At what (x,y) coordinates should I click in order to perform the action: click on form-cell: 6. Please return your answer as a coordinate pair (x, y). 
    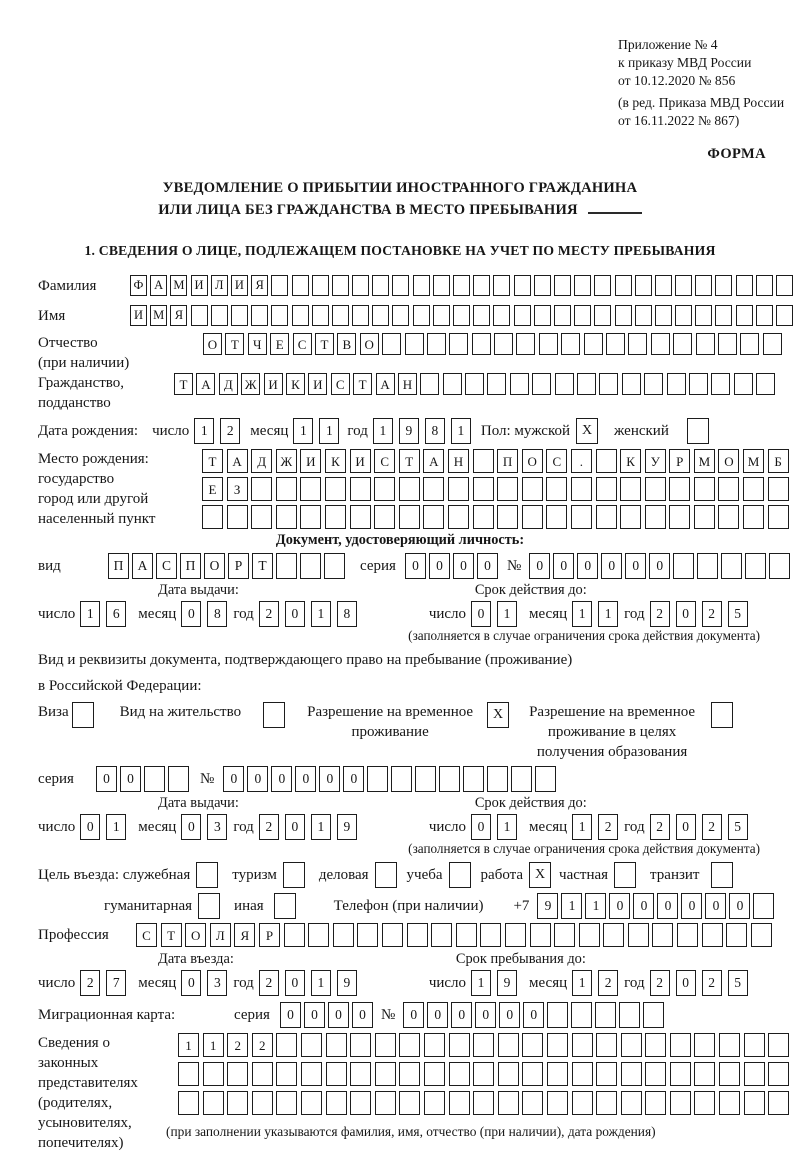
    Looking at the image, I should click on (116, 614).